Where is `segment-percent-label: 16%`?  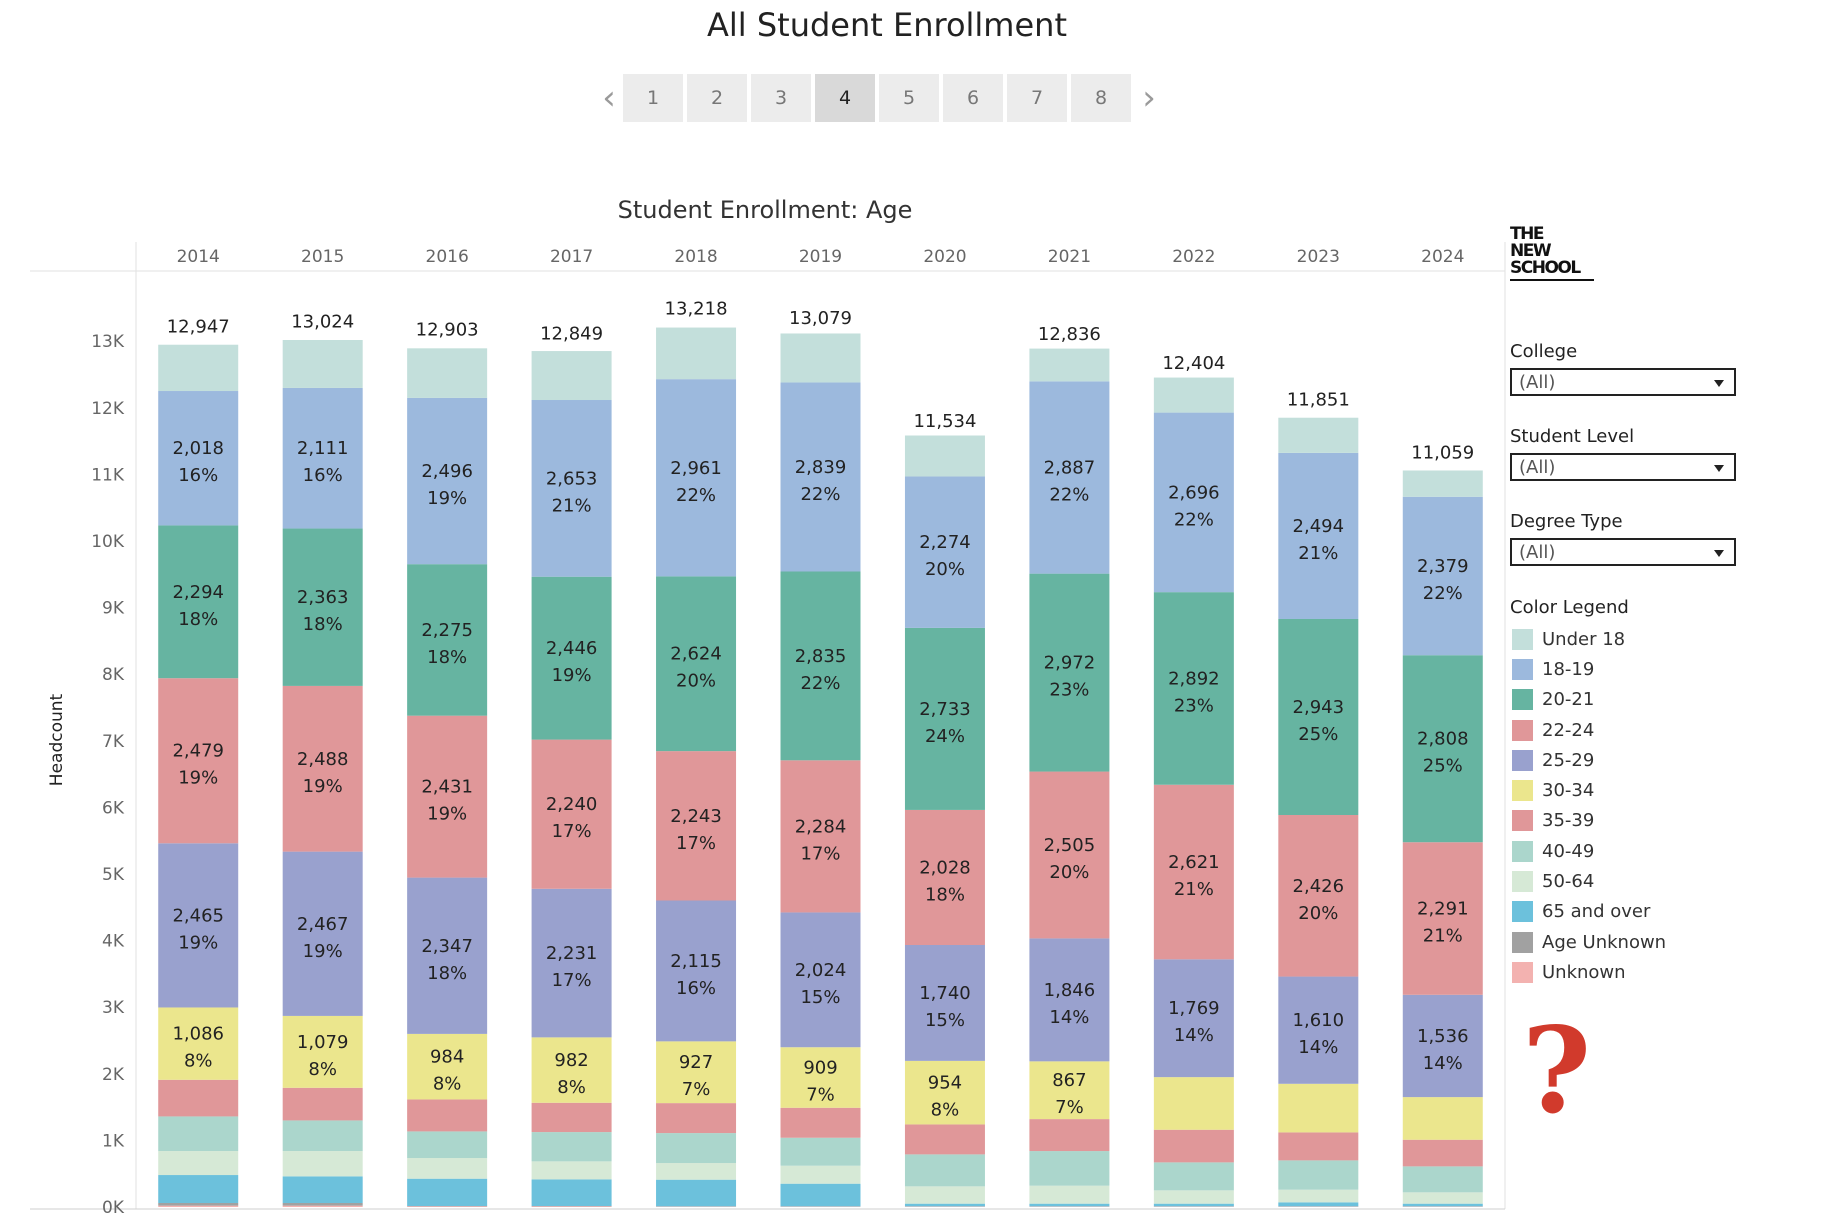 segment-percent-label: 16% is located at coordinates (323, 475).